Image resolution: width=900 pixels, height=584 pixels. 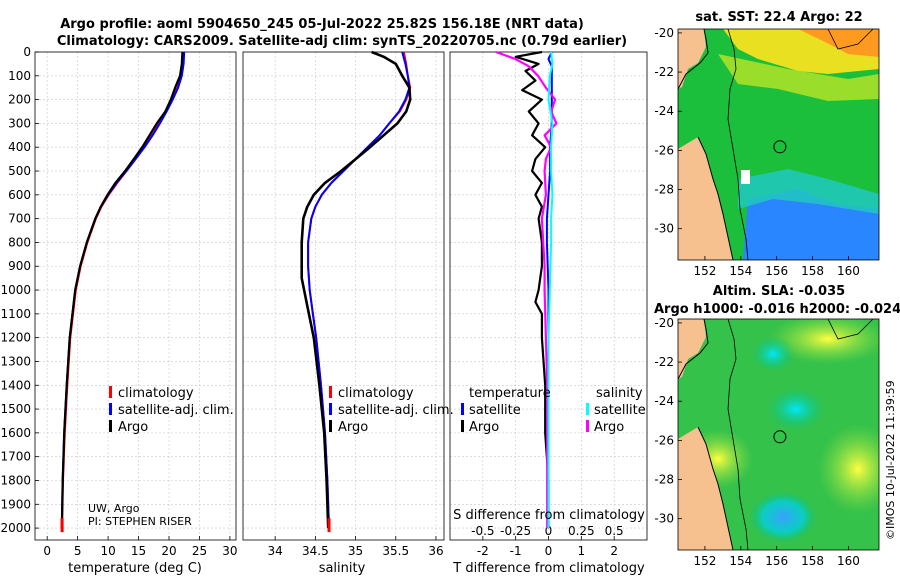 I want to click on y-tick-label: 700, so click(x=19, y=219).